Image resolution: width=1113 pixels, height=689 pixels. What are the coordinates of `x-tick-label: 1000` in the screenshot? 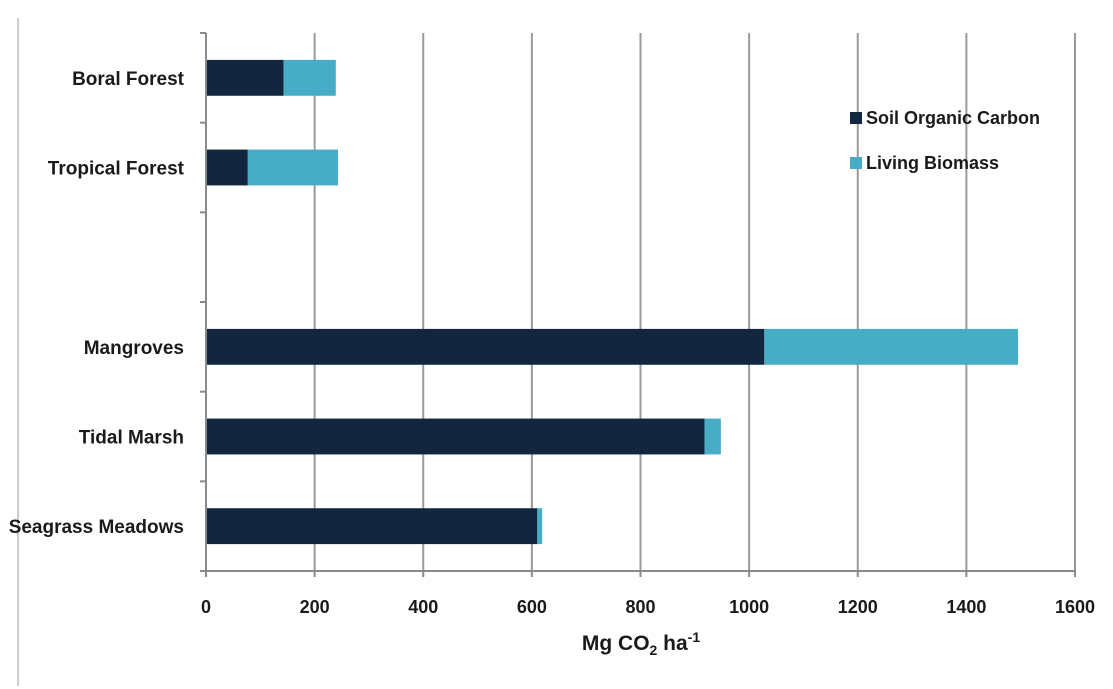 It's located at (749, 607).